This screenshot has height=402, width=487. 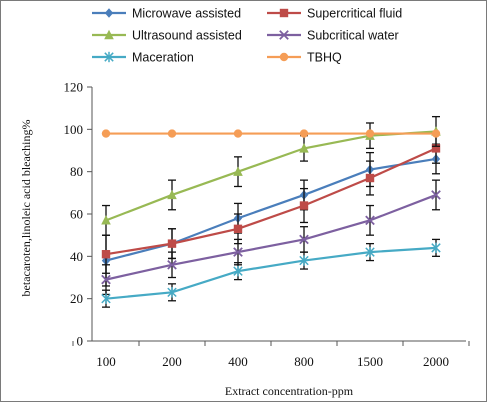 What do you see at coordinates (186, 14) in the screenshot?
I see `legend-label: Microwave assisted` at bounding box center [186, 14].